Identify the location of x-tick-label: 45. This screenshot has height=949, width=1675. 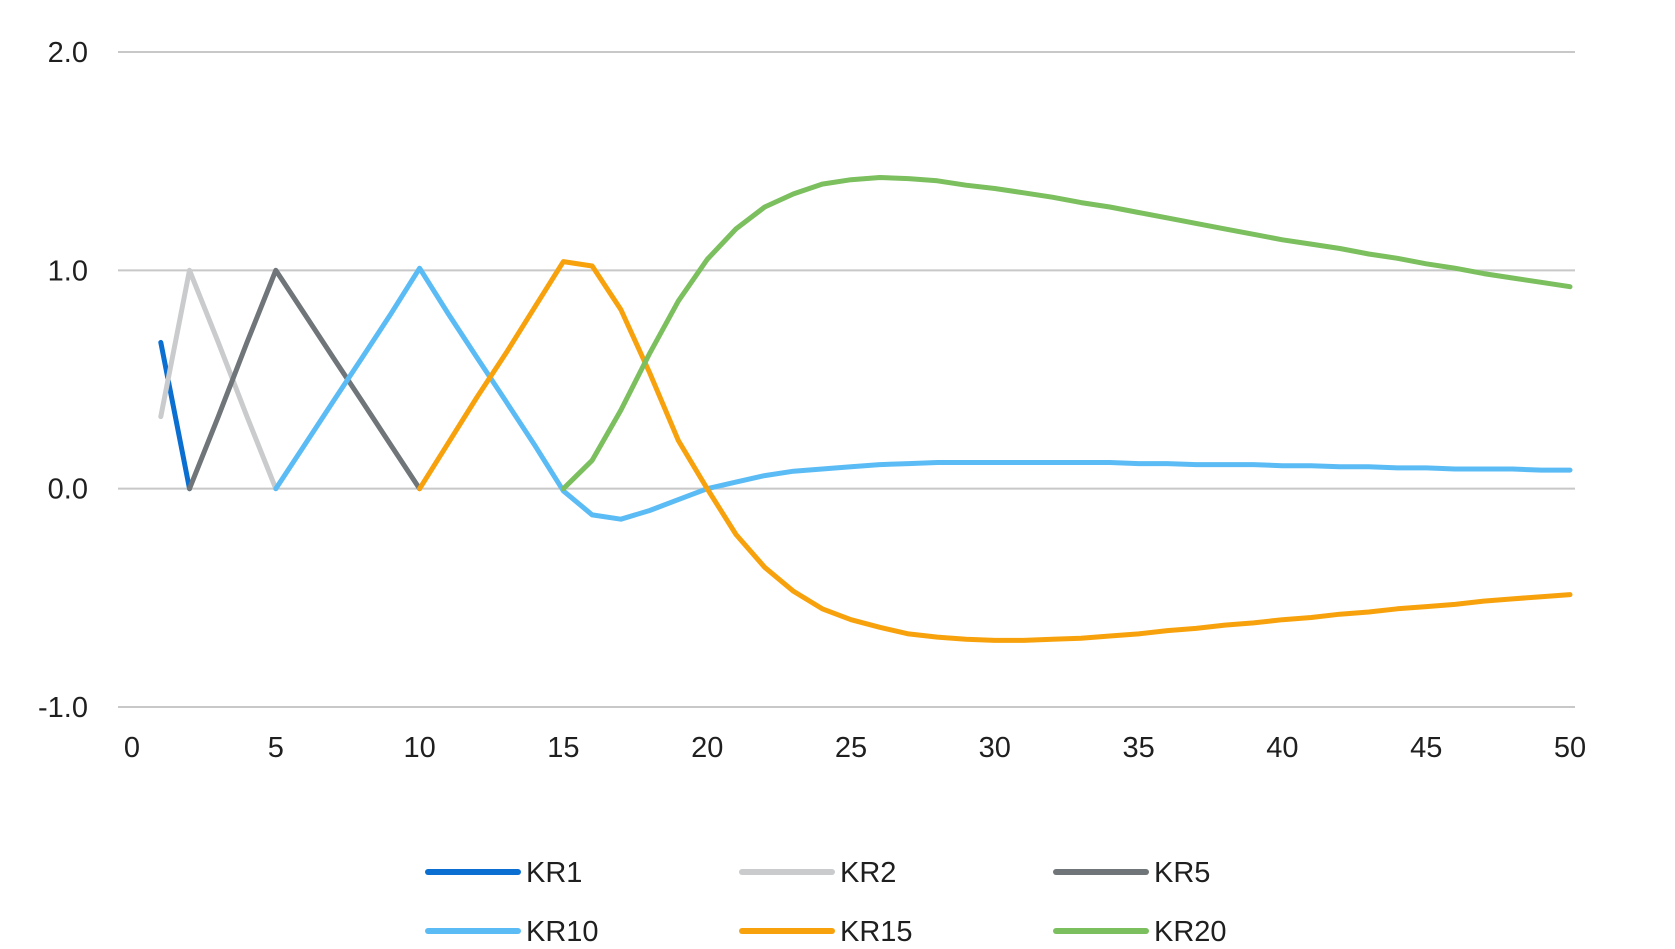
(1426, 748).